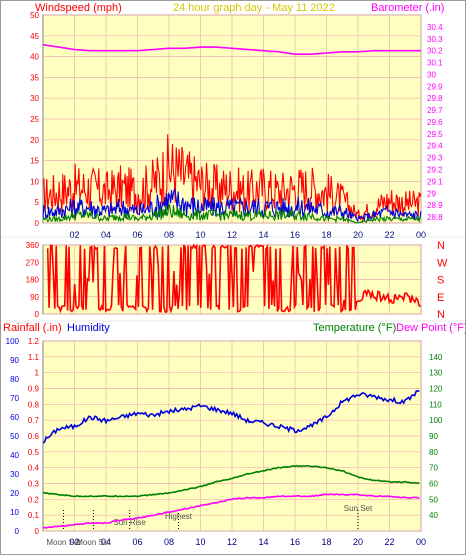  What do you see at coordinates (232, 213) in the screenshot?
I see `wind-series-low` at bounding box center [232, 213].